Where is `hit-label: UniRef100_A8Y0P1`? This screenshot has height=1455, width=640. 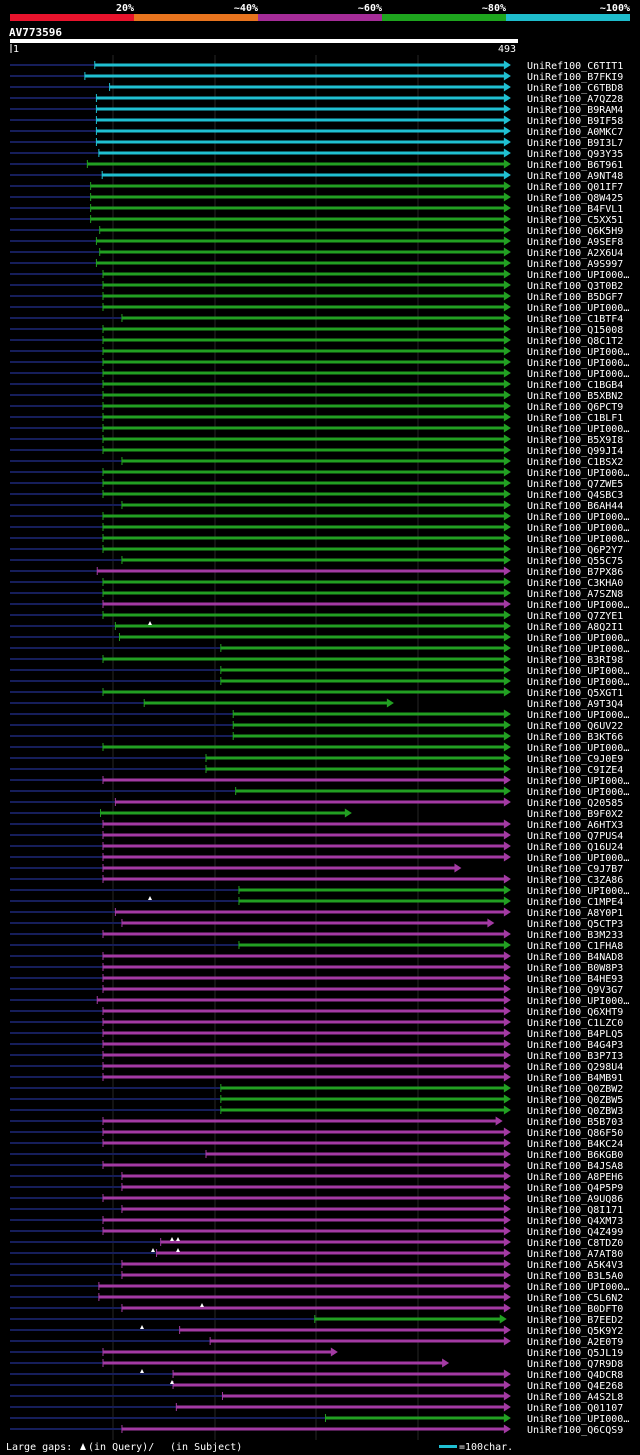 hit-label: UniRef100_A8Y0P1 is located at coordinates (575, 913).